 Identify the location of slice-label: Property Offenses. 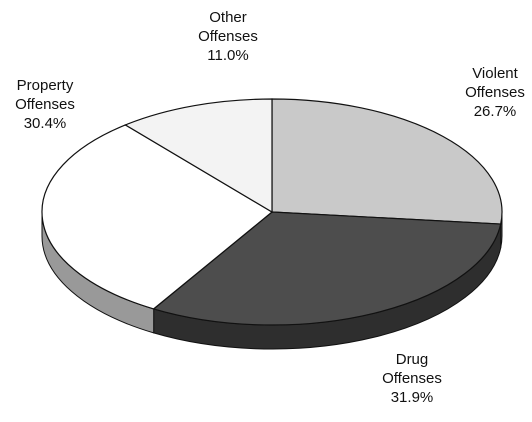
(45, 95).